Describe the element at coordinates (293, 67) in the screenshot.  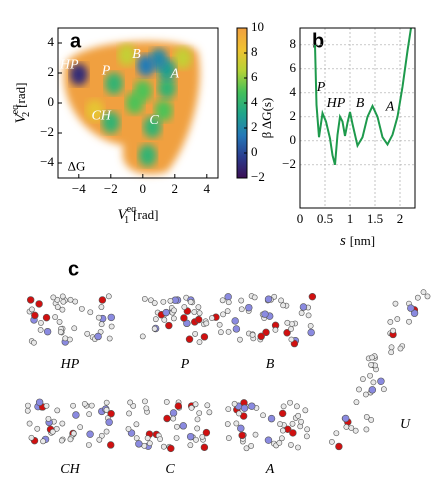
I see `y-tick-label: 6` at that location.